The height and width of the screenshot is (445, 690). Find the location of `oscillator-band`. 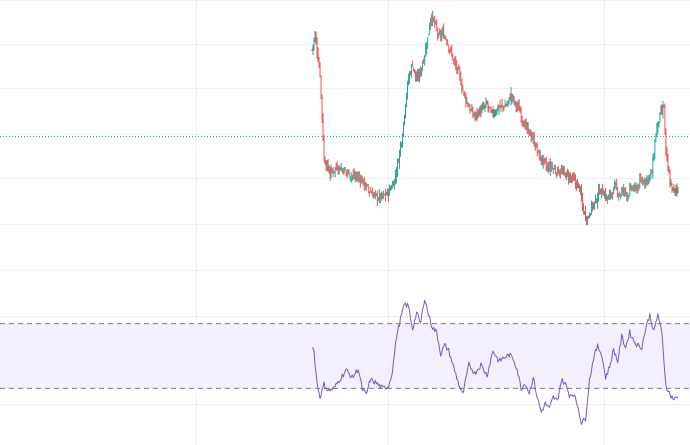

oscillator-band is located at coordinates (345, 356).